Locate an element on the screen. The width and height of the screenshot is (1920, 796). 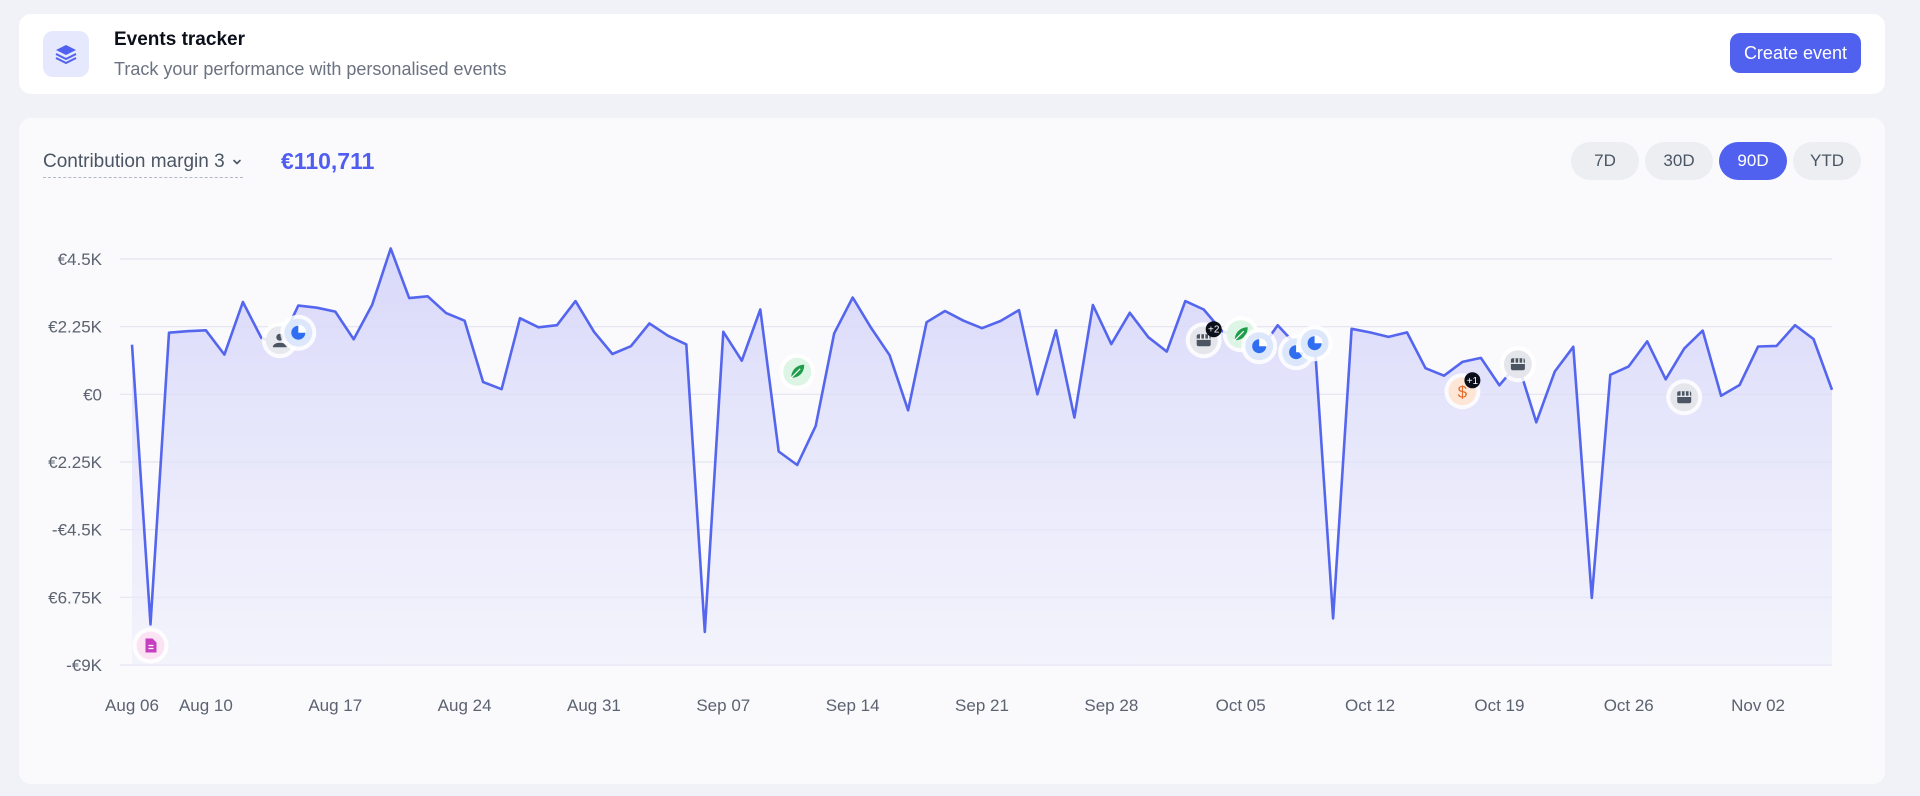
badge-label: +1 is located at coordinates (1473, 381).